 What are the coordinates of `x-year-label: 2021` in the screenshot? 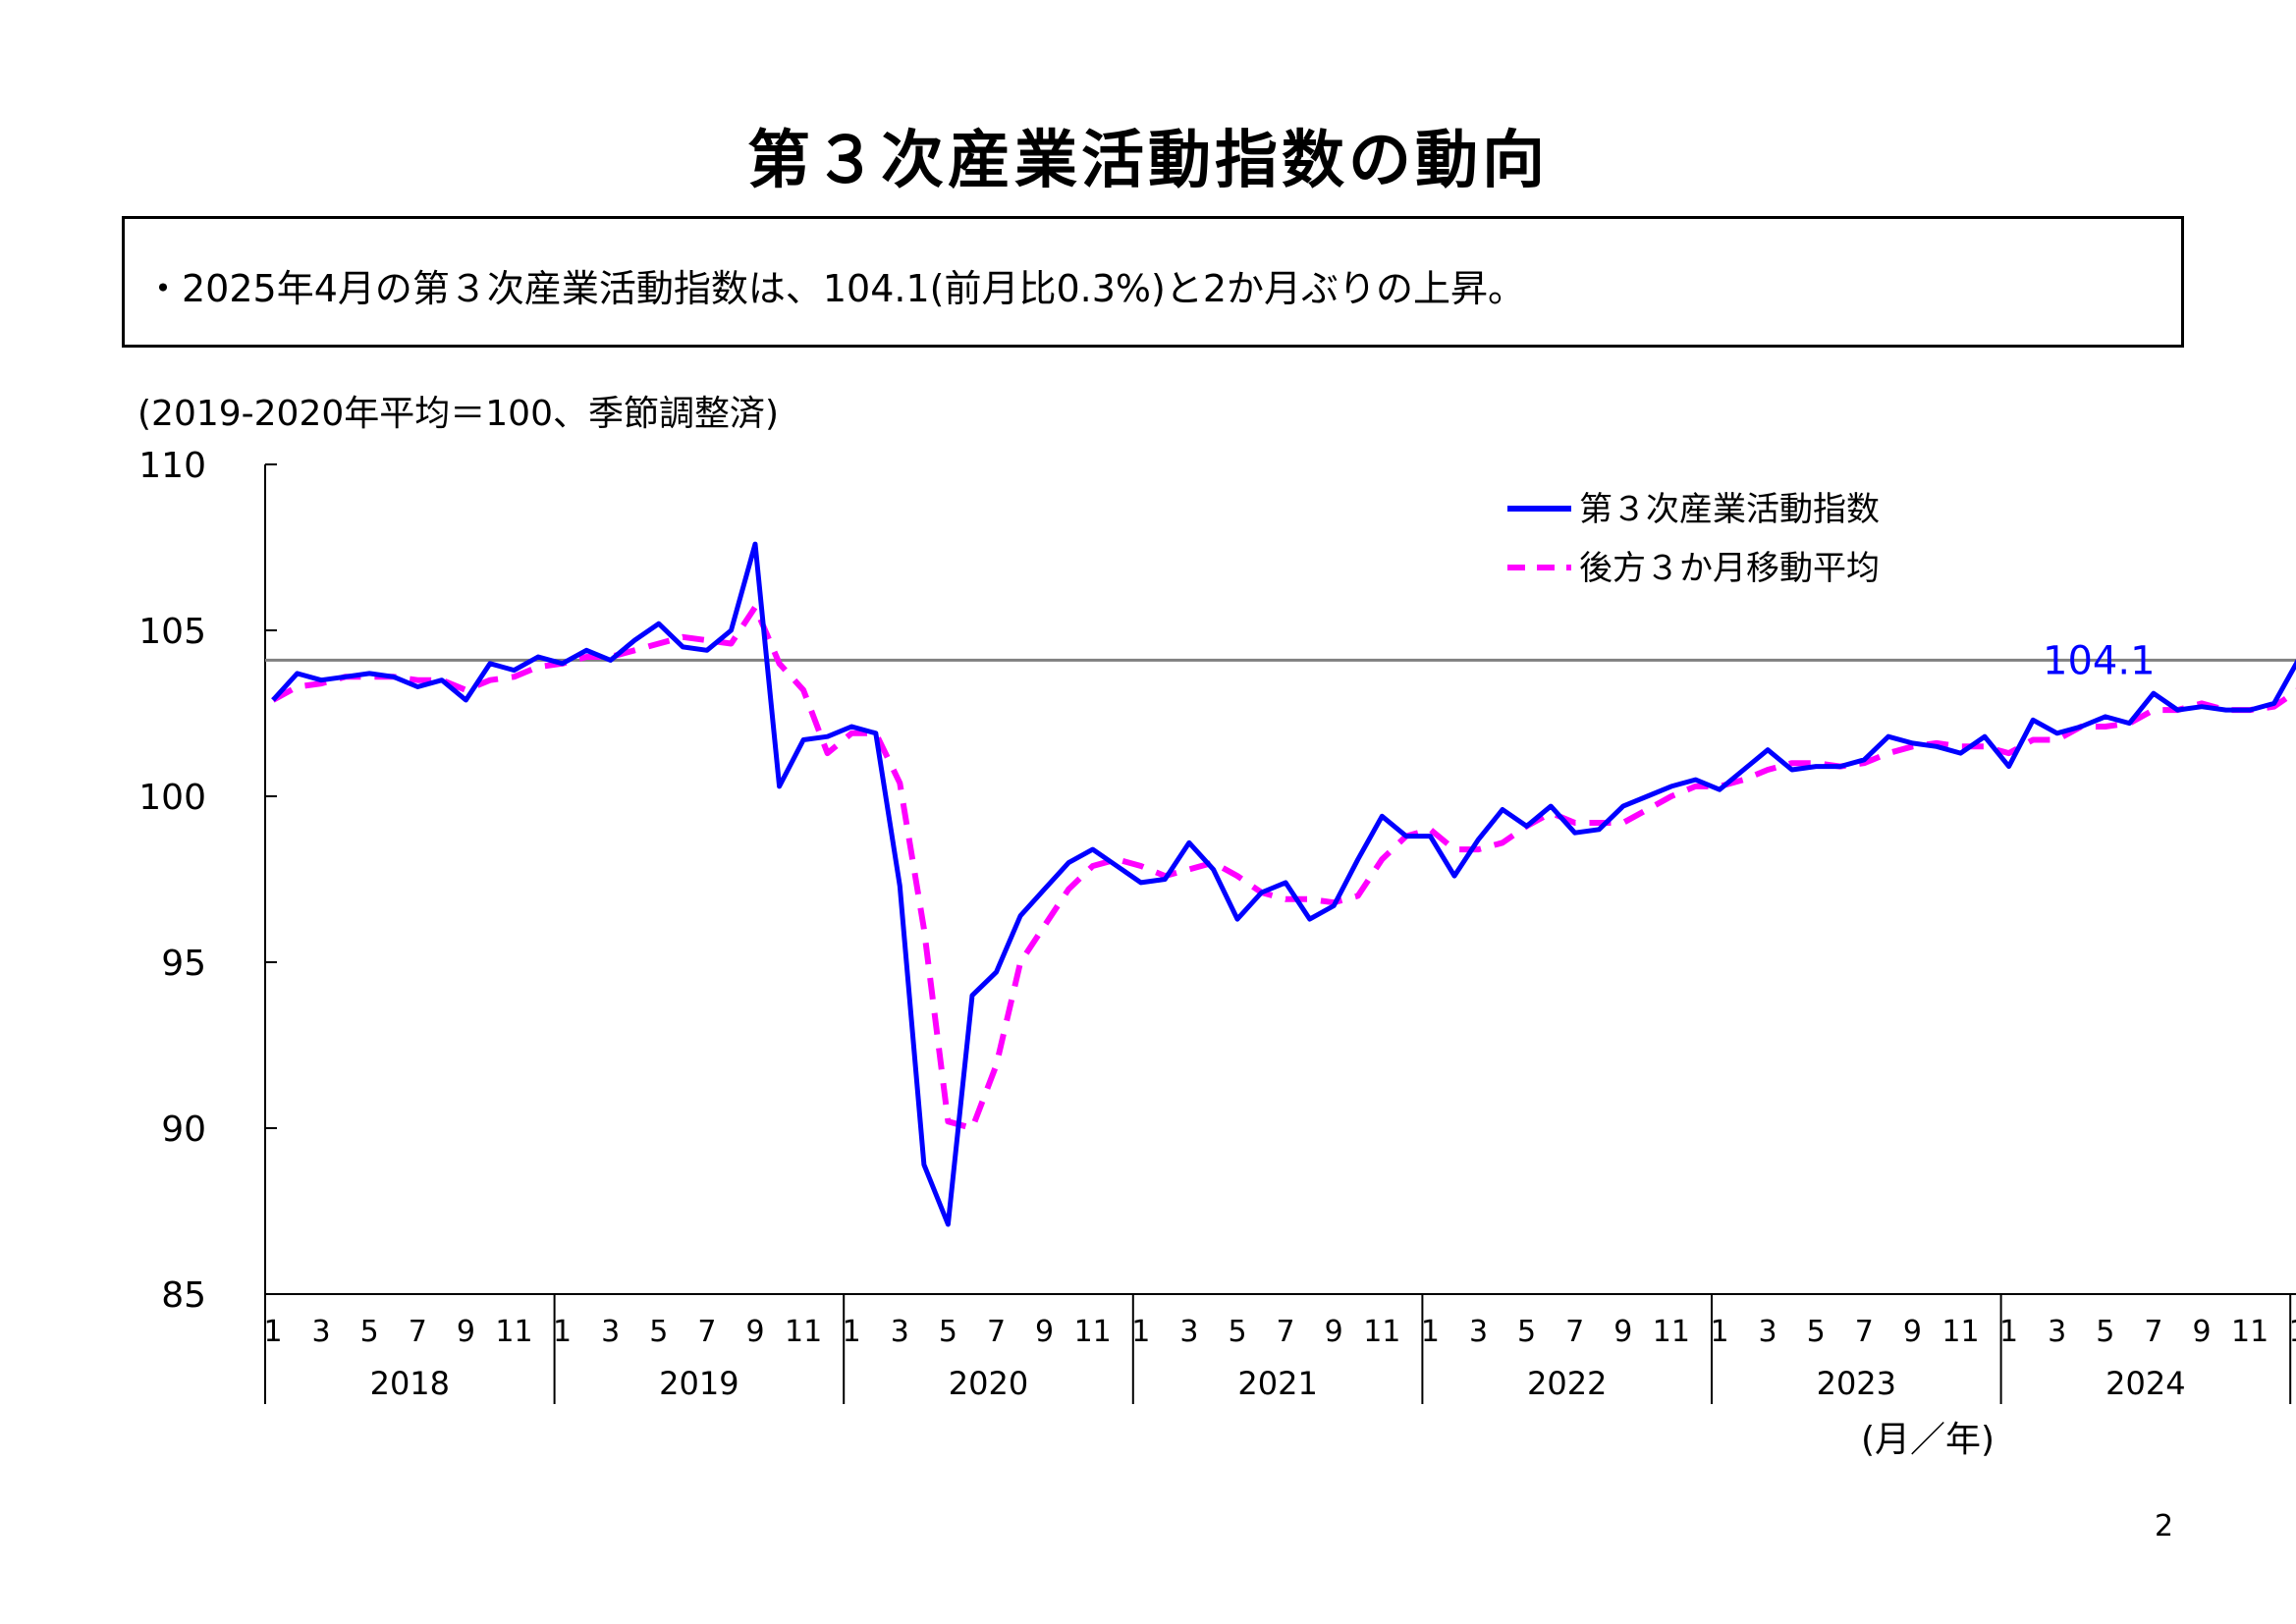 It's located at (1277, 1383).